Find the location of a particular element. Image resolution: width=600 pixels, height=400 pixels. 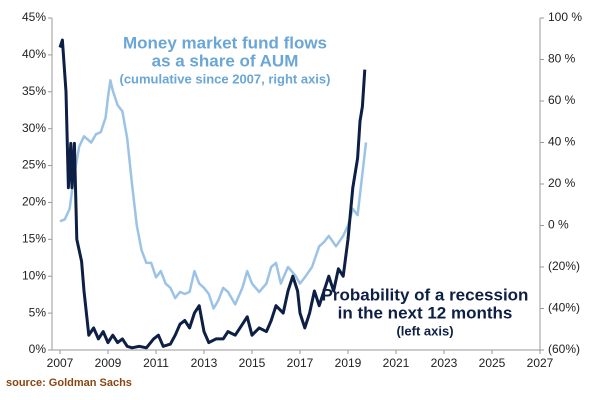

y-tick-label: 40% is located at coordinates (34, 54).